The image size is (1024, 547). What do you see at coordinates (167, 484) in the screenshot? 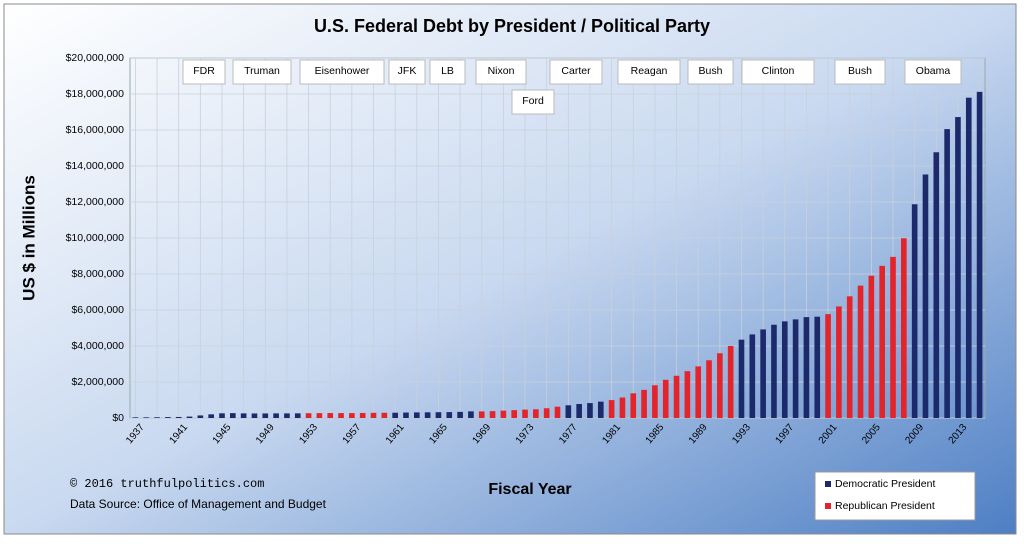
I see `copyright: © 2016 truthfulpolitics.com` at bounding box center [167, 484].